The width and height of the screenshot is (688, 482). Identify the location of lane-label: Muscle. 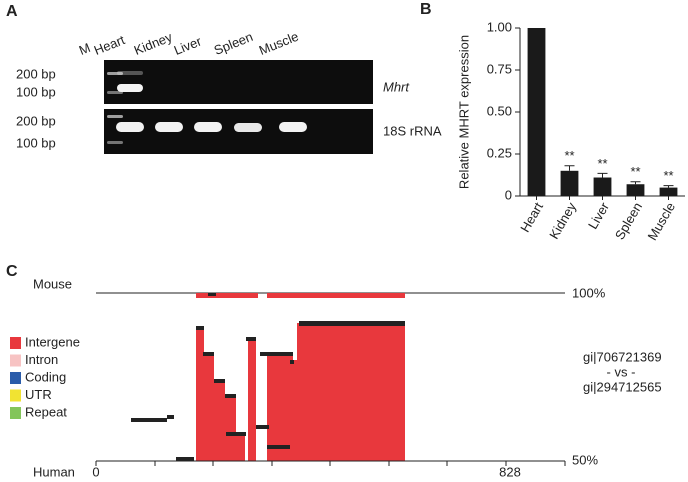
(279, 43).